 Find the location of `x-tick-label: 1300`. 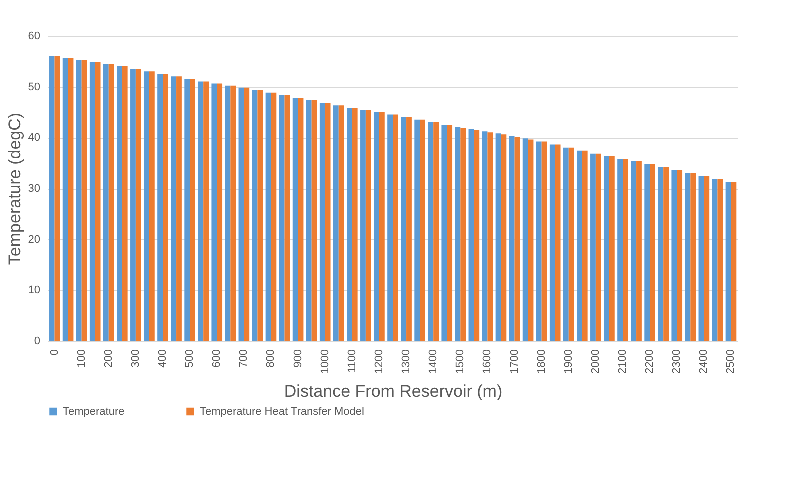

x-tick-label: 1300 is located at coordinates (406, 362).